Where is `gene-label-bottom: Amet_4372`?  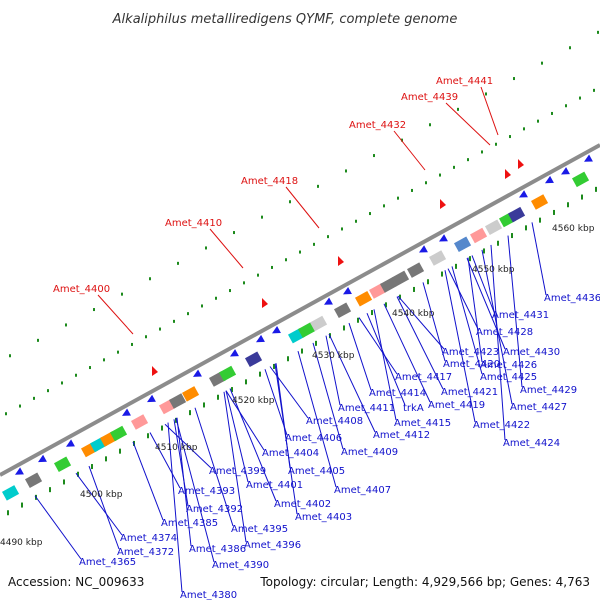 gene-label-bottom: Amet_4372 is located at coordinates (145, 552).